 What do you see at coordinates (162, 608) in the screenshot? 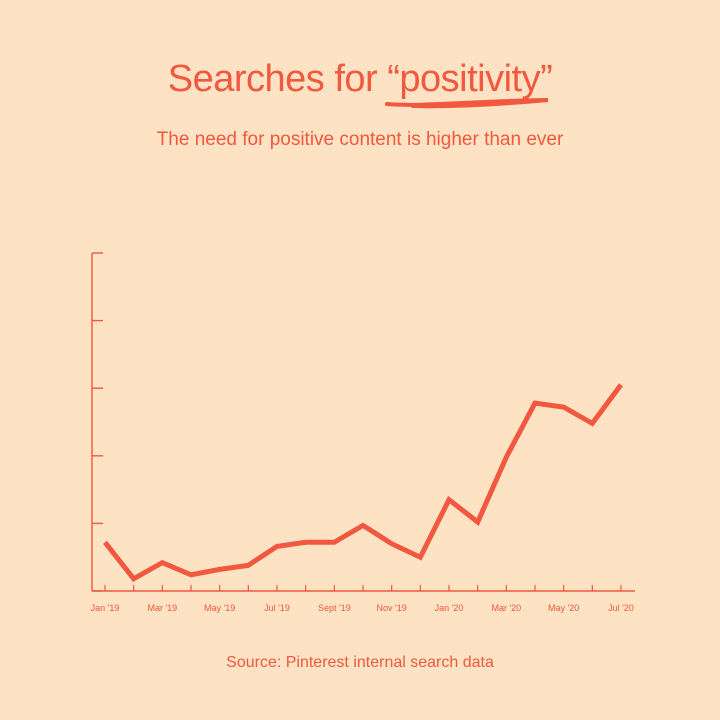
I see `x-tick-label: Mar '19` at bounding box center [162, 608].